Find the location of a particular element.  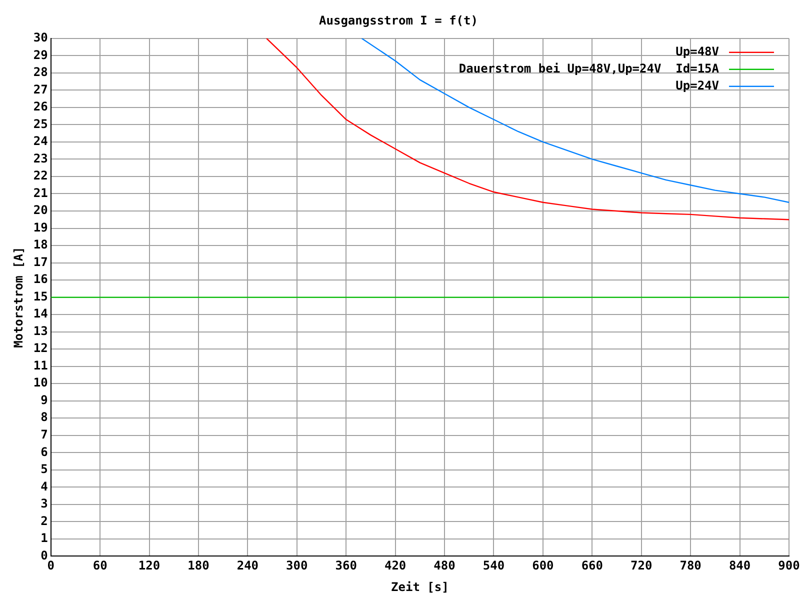

x-tick-label: 420 is located at coordinates (395, 565).